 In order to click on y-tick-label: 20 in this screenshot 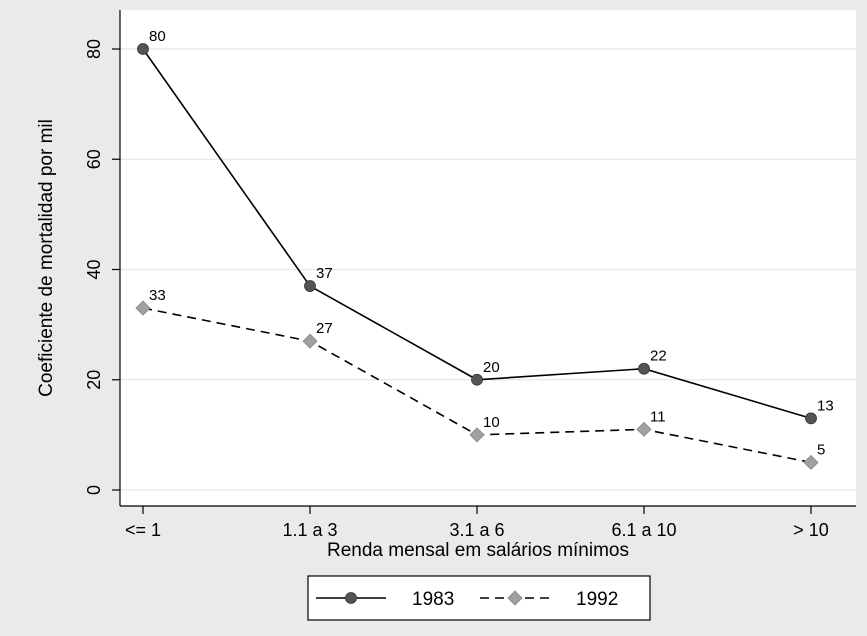, I will do `click(94, 380)`.